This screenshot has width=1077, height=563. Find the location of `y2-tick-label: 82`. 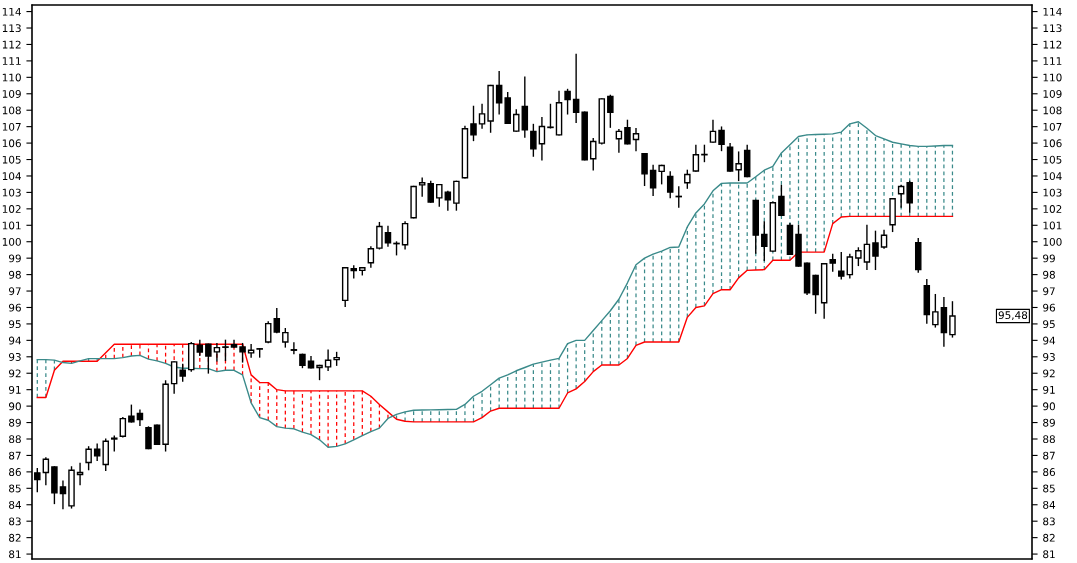

y2-tick-label: 82 is located at coordinates (1049, 537).